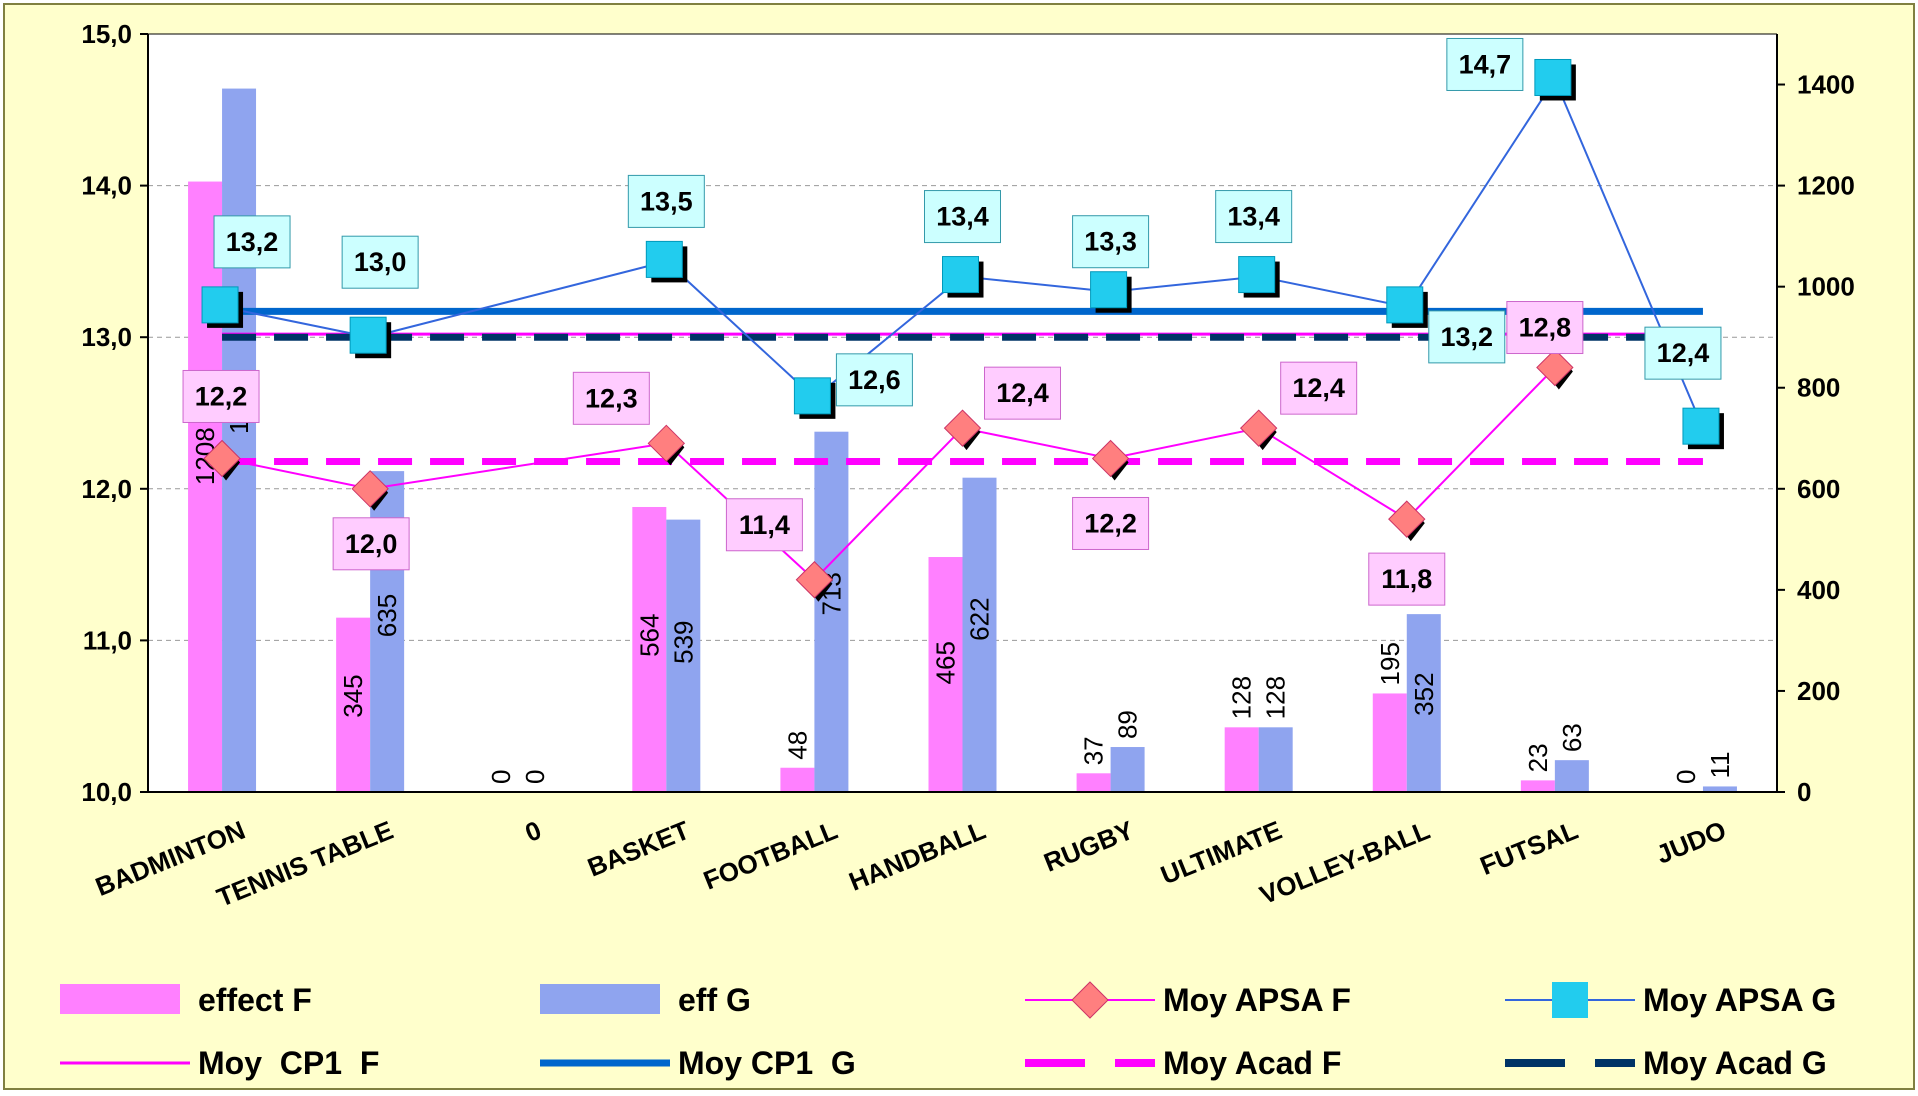 This screenshot has height=1096, width=1918. What do you see at coordinates (1252, 1063) in the screenshot?
I see `legend-label: Moy Acad F` at bounding box center [1252, 1063].